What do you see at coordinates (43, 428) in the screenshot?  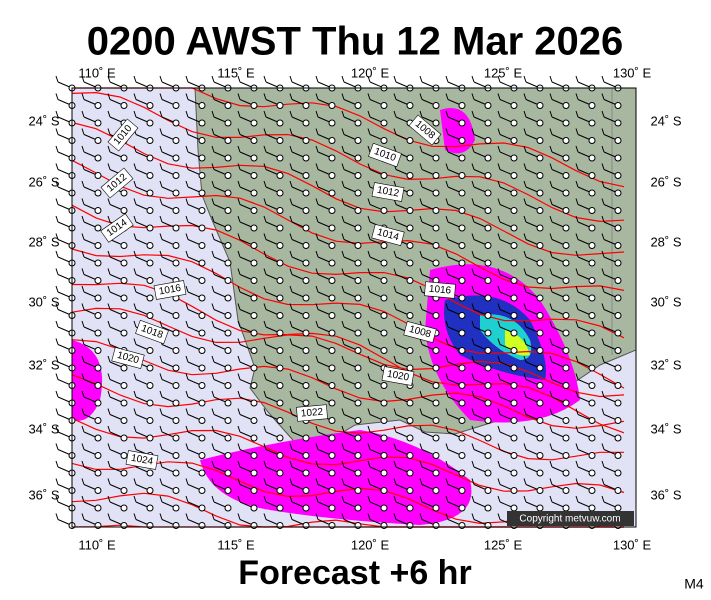 I see `lat-label: 34˚ S` at bounding box center [43, 428].